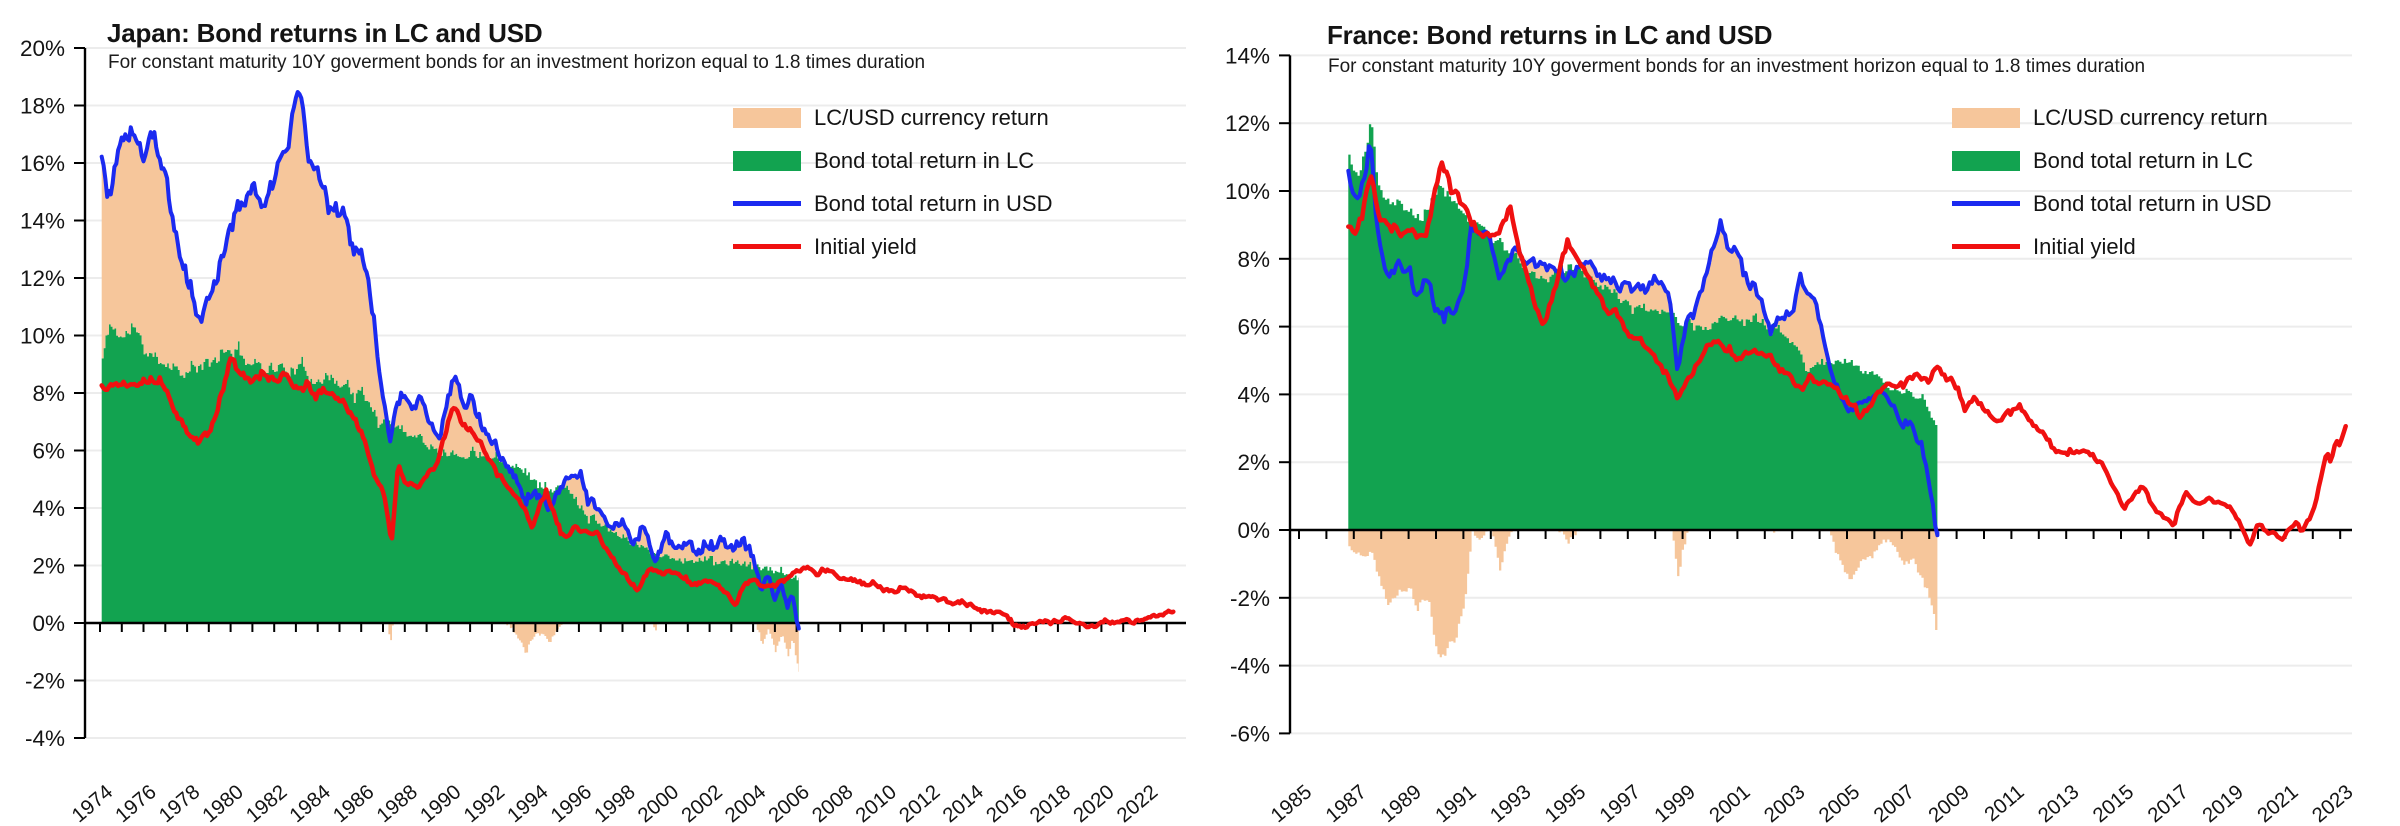  What do you see at coordinates (1565, 803) in the screenshot?
I see `x-tick-label: 1995` at bounding box center [1565, 803].